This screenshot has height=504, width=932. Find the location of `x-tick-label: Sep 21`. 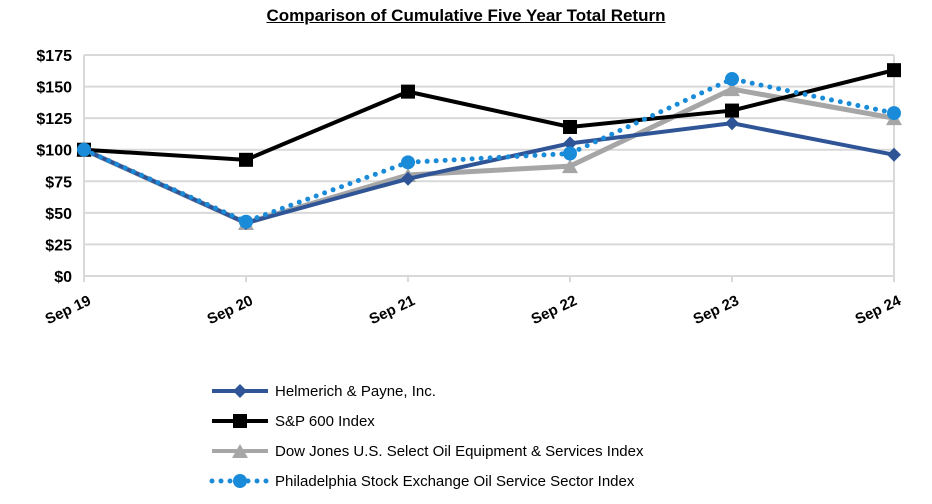

x-tick-label: Sep 21 is located at coordinates (392, 310).